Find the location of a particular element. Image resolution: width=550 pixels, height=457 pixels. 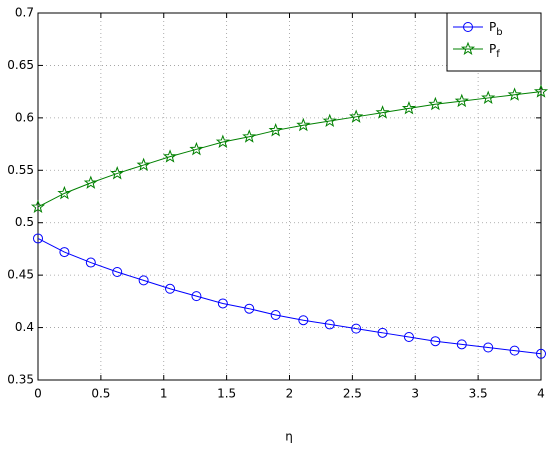

x-axis-label: η is located at coordinates (289, 437).